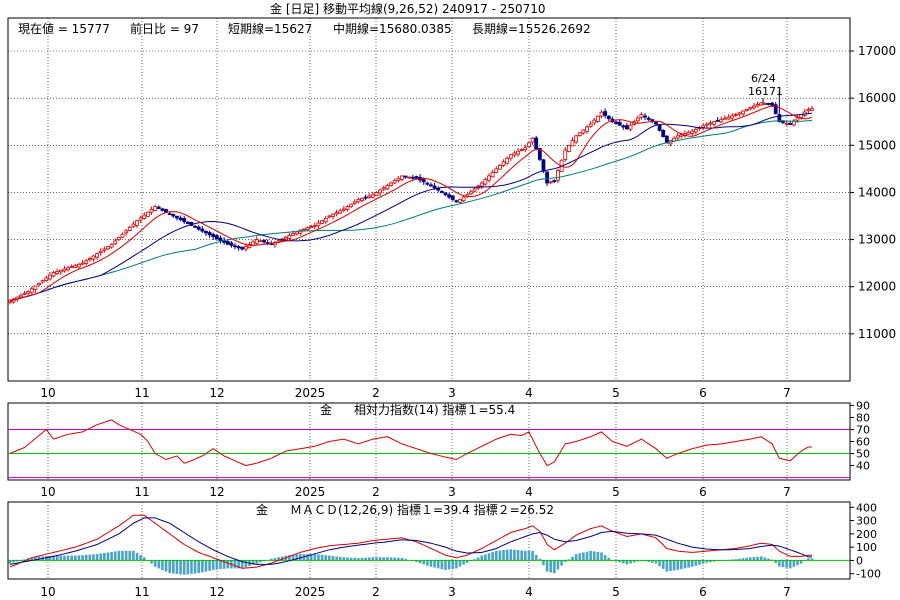 This screenshot has width=900, height=600. I want to click on x-tick-label: 7, so click(787, 492).